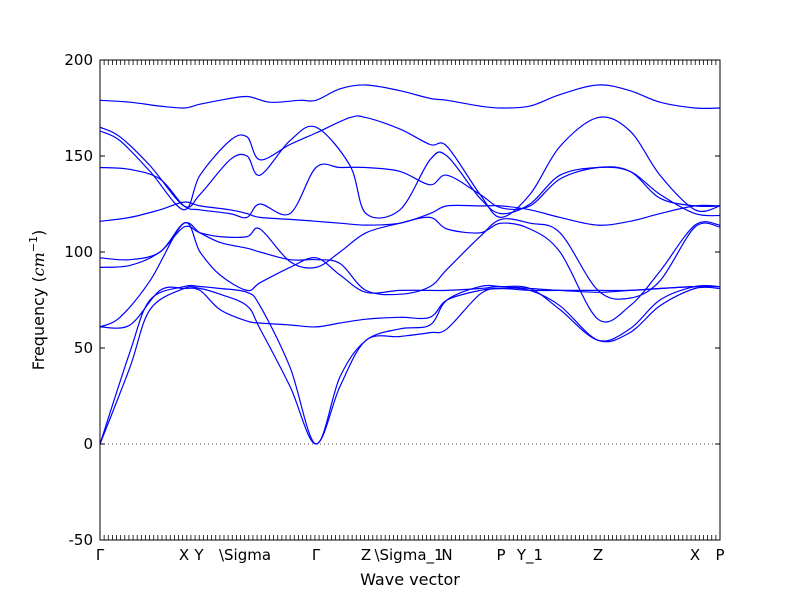 The width and height of the screenshot is (800, 600). Describe the element at coordinates (410, 579) in the screenshot. I see `x-axis-label: Wave vector` at that location.